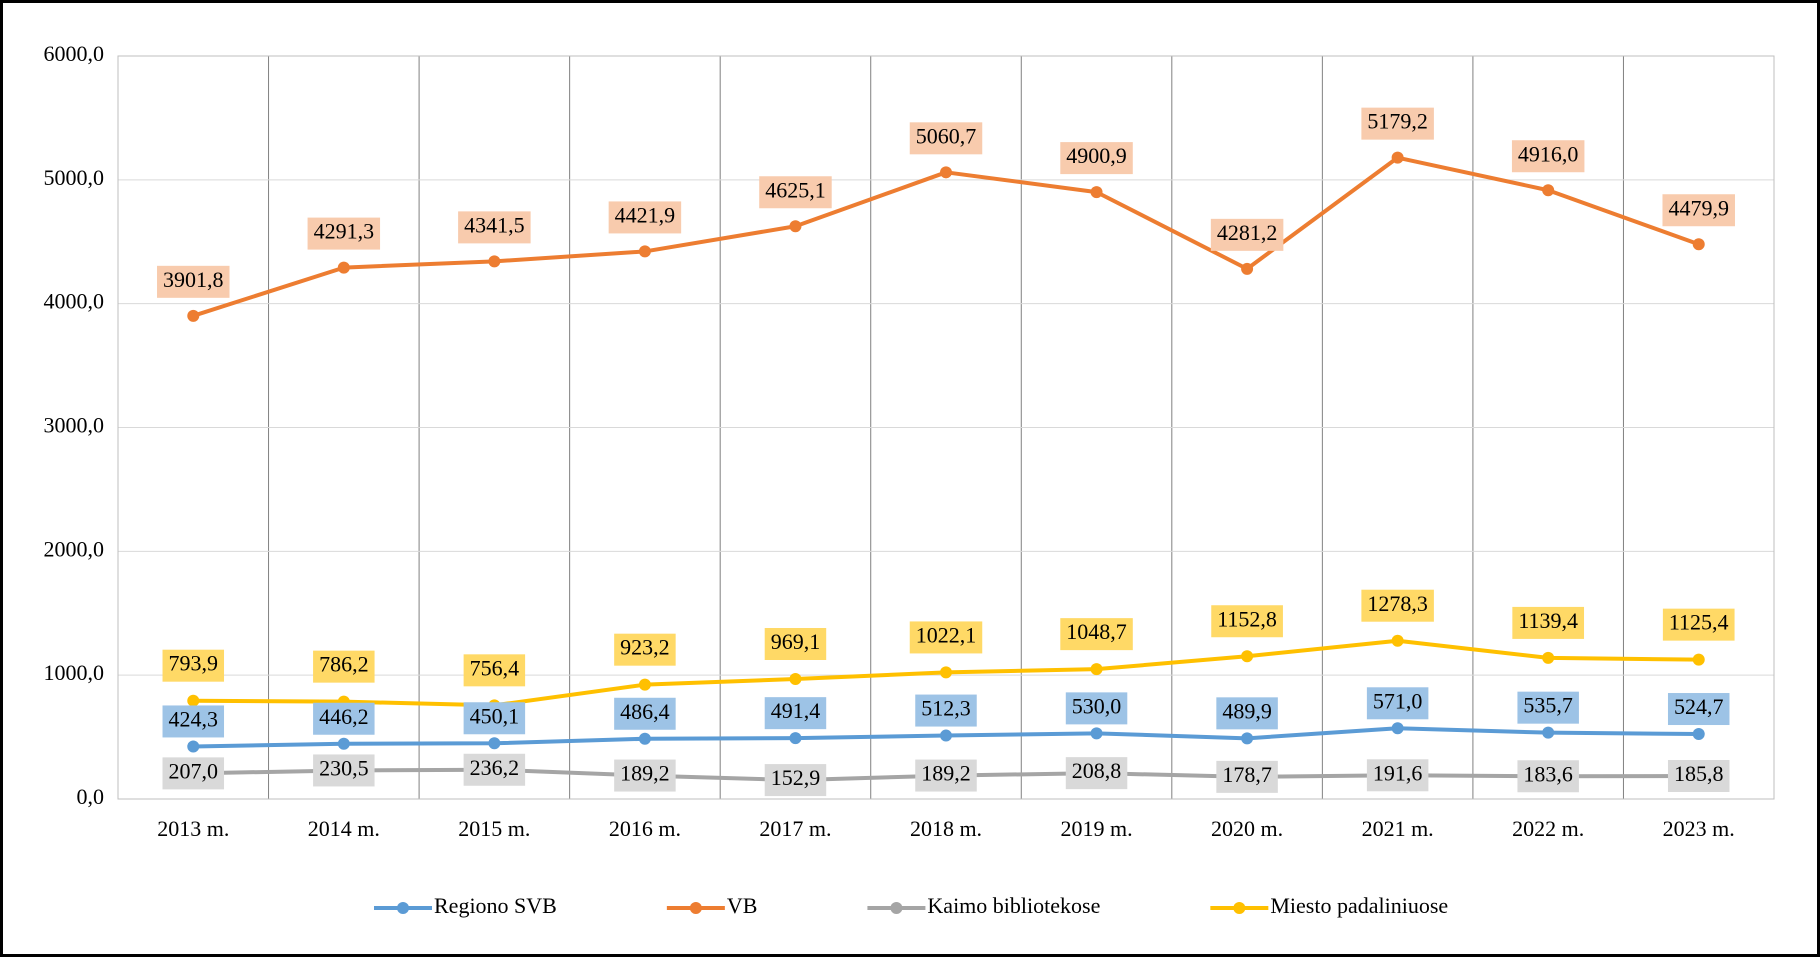 This screenshot has width=1820, height=957. Describe the element at coordinates (796, 710) in the screenshot. I see `data-label: 491,4` at that location.